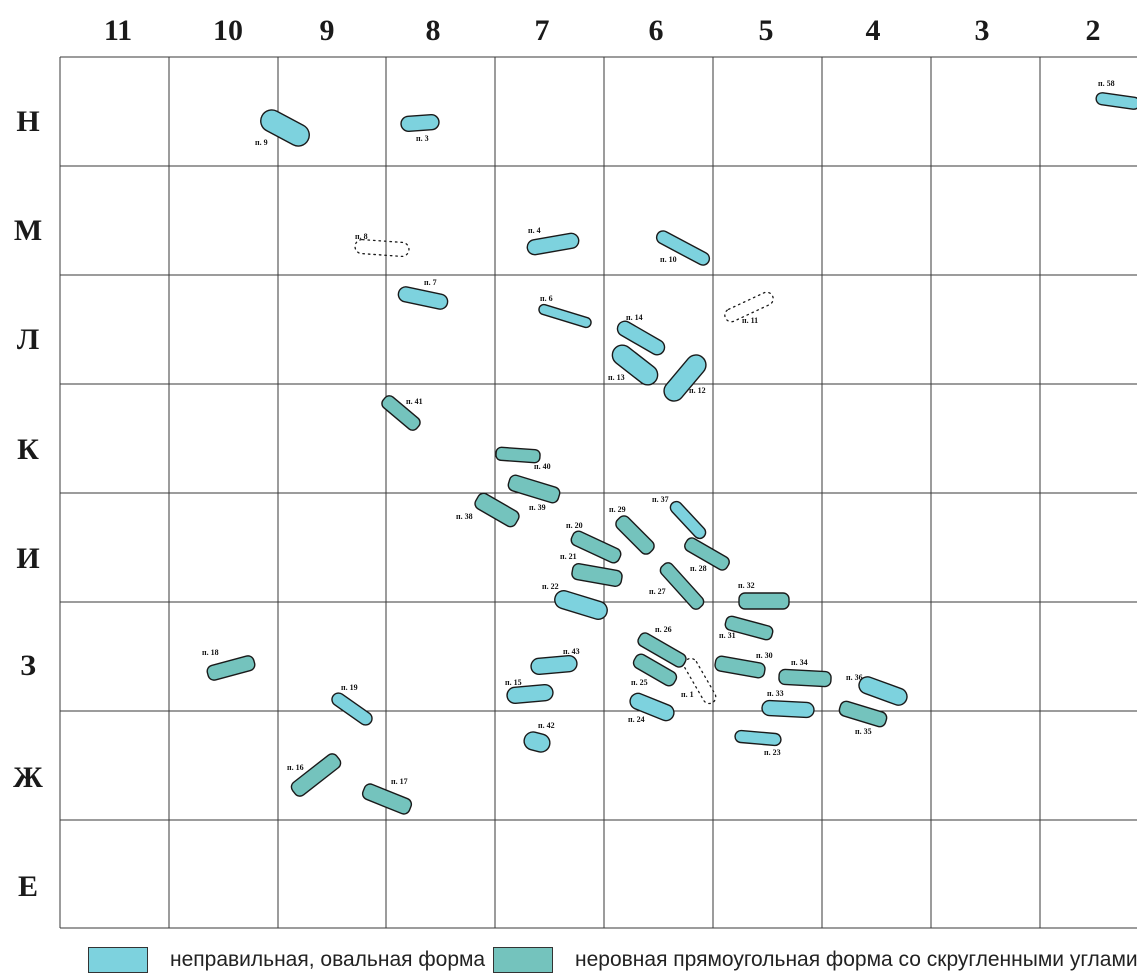 The height and width of the screenshot is (976, 1137). What do you see at coordinates (328, 959) in the screenshot?
I see `legend-label-oval: неправильная, овальная форма` at bounding box center [328, 959].